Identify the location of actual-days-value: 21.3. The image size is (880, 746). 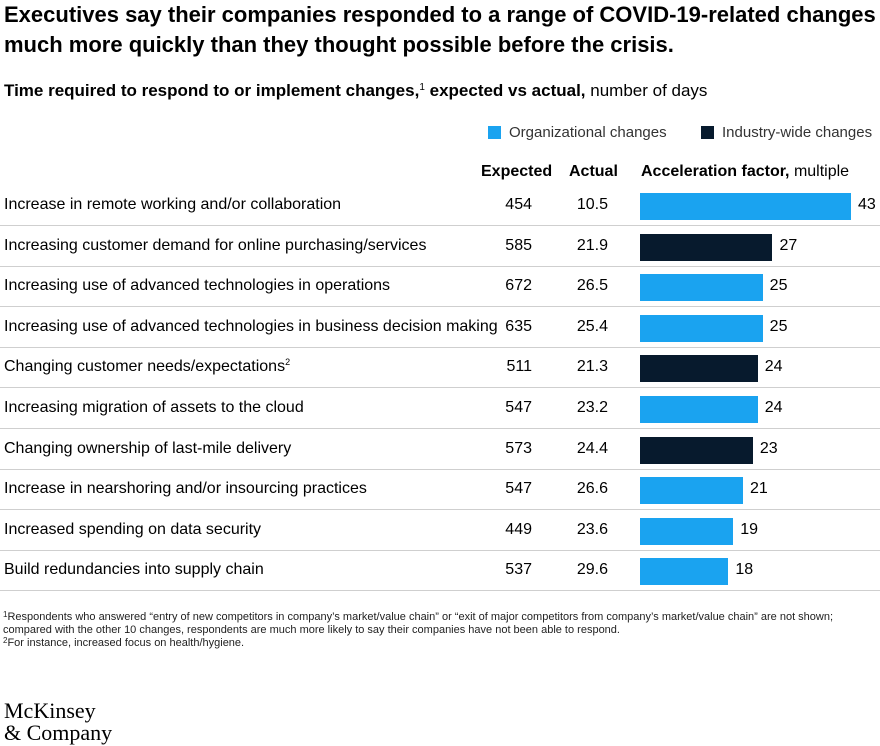
(592, 367).